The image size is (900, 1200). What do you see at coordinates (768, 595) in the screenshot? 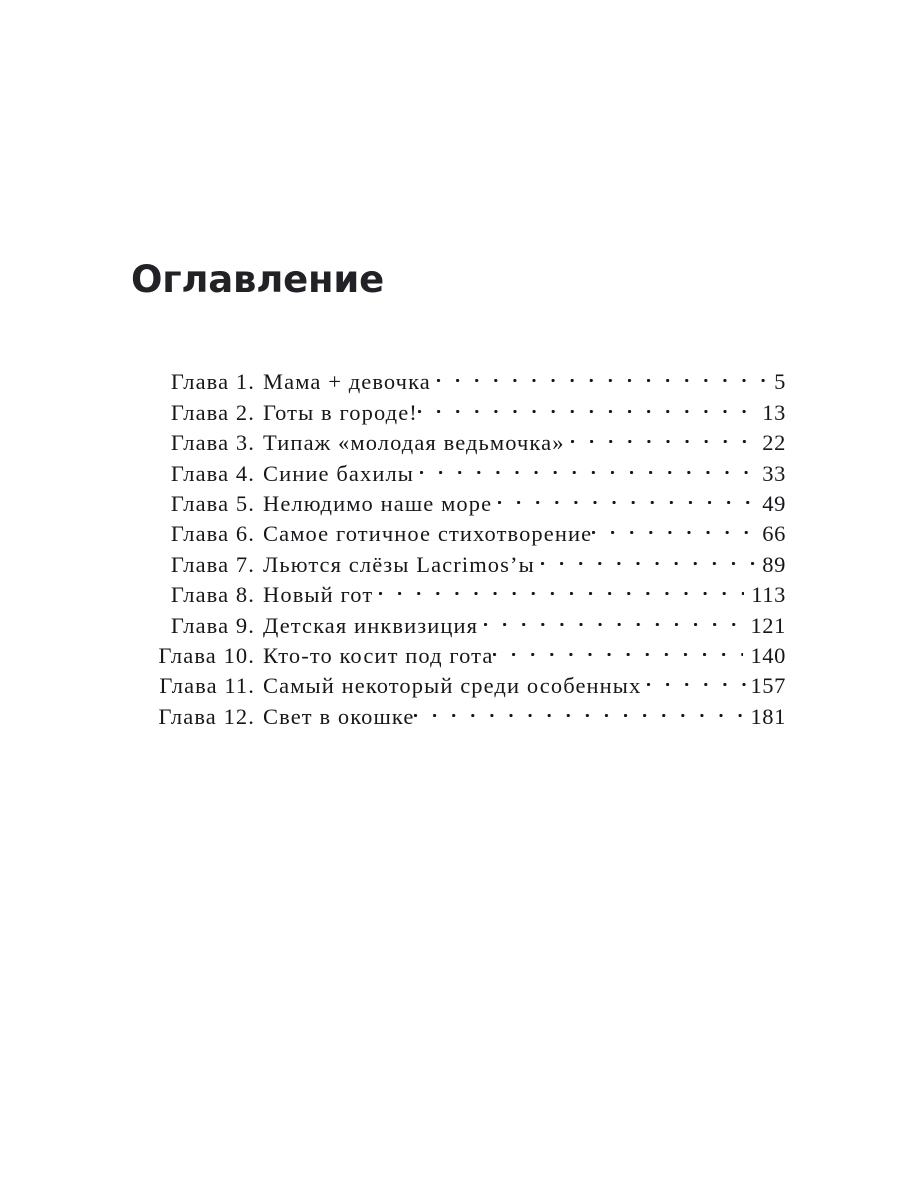
I see `toc-entry-page-number: 113` at bounding box center [768, 595].